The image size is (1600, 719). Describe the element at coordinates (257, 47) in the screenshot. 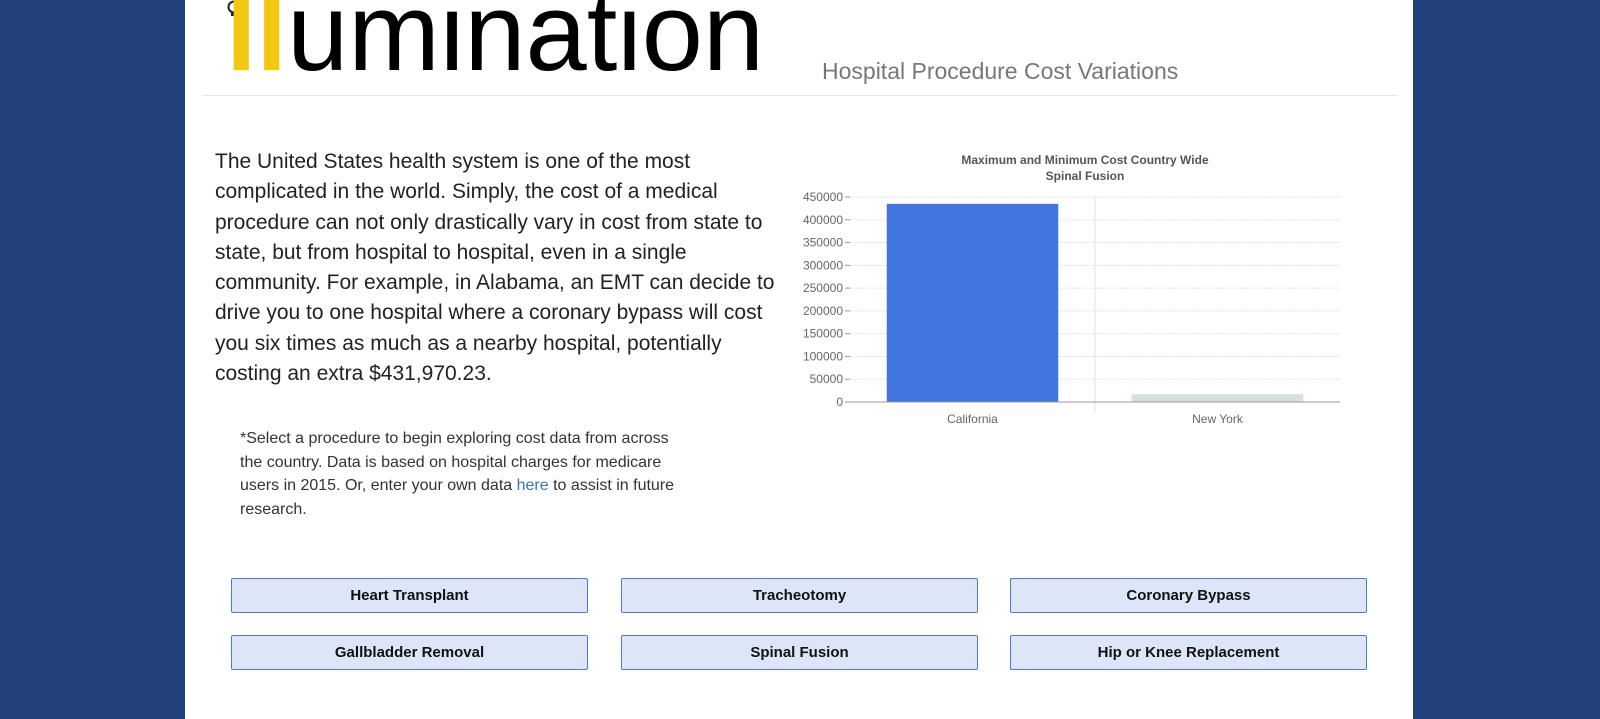

I see `logo-highlight: ll` at that location.